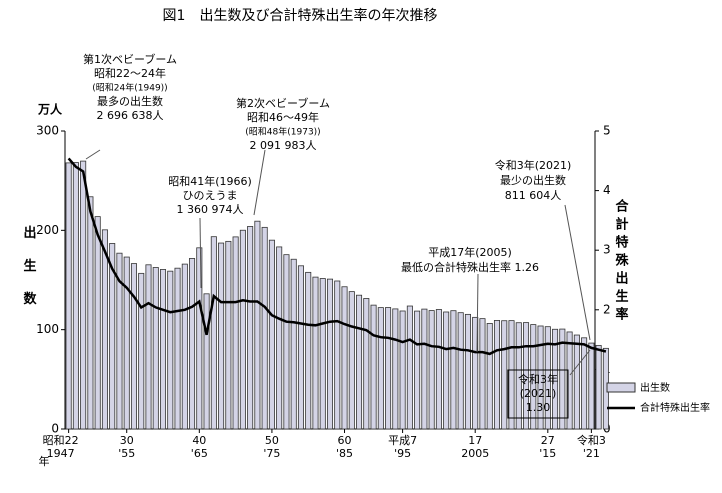 Image resolution: width=722 pixels, height=493 pixels. Describe the element at coordinates (210, 195) in the screenshot. I see `annotation: ひのえうま` at that location.